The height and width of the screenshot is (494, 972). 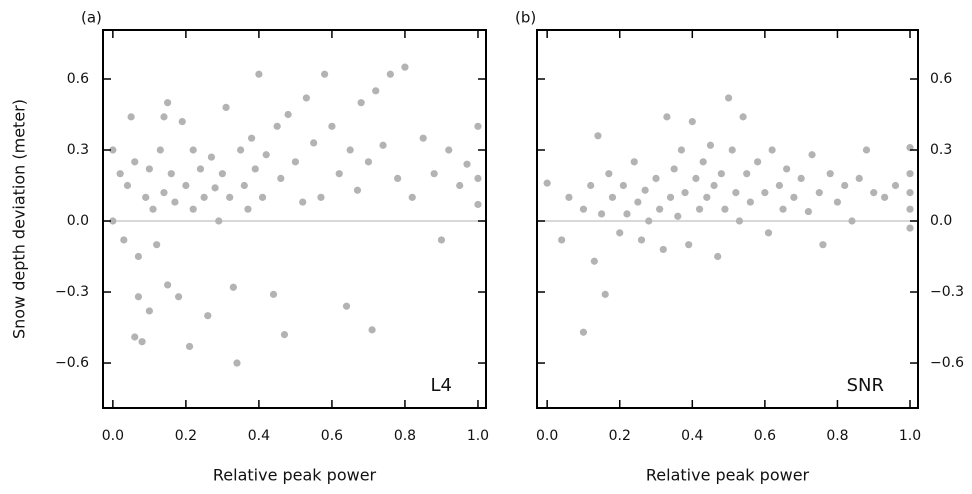 What do you see at coordinates (947, 292) in the screenshot?
I see `y-tick-label: −0.3` at bounding box center [947, 292].